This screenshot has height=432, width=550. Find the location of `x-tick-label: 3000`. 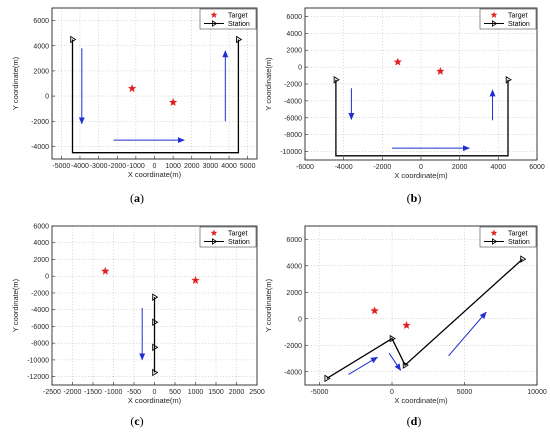

x-tick-label: 3000 is located at coordinates (211, 166).